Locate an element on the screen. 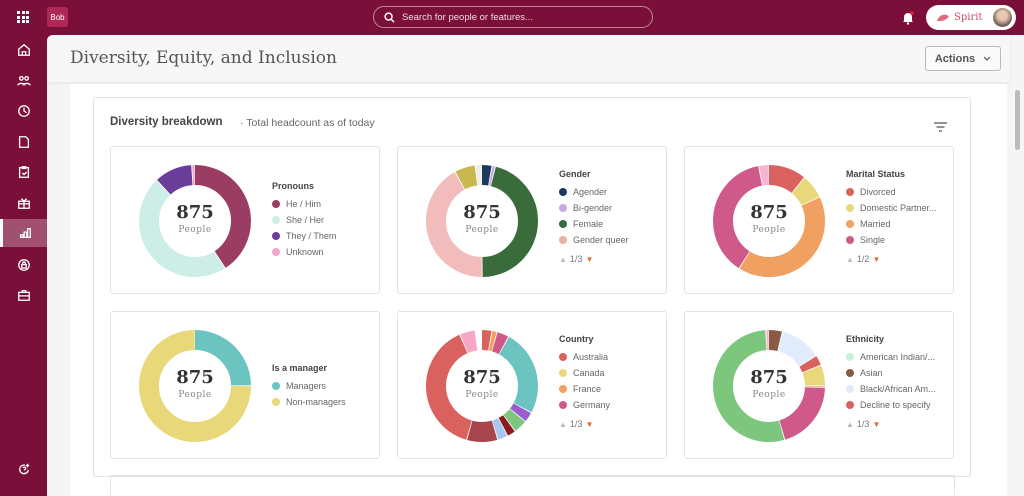  sidebar-item-home is located at coordinates (23, 50).